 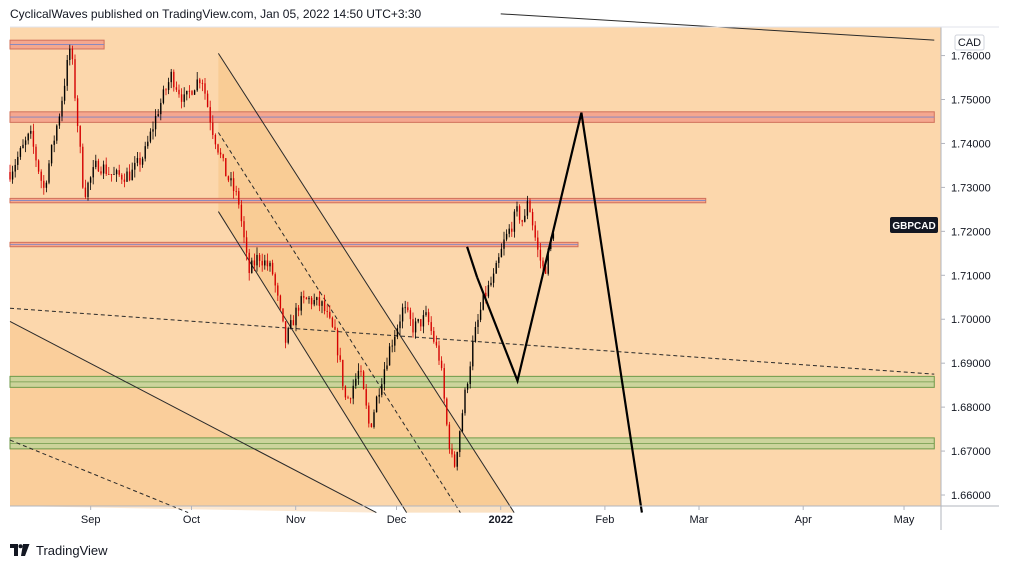 I want to click on projection-layer, so click(x=554, y=312).